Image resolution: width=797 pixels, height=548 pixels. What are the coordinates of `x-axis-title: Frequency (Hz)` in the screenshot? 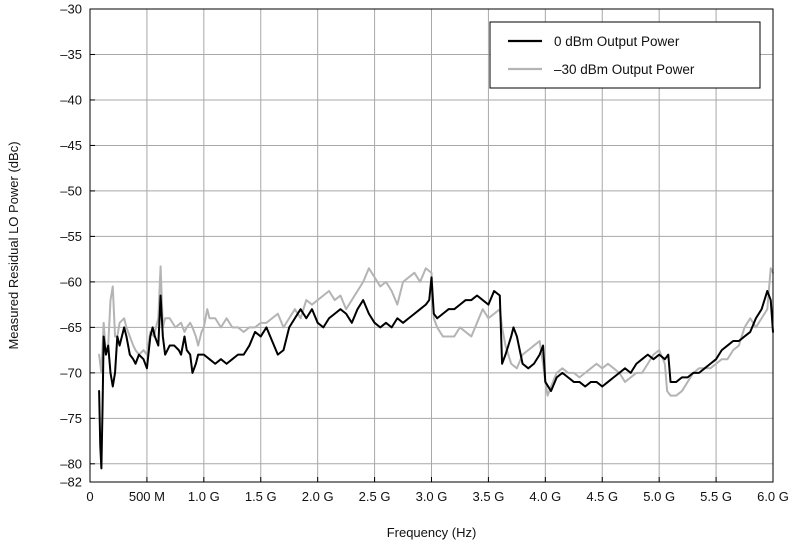 It's located at (432, 532).